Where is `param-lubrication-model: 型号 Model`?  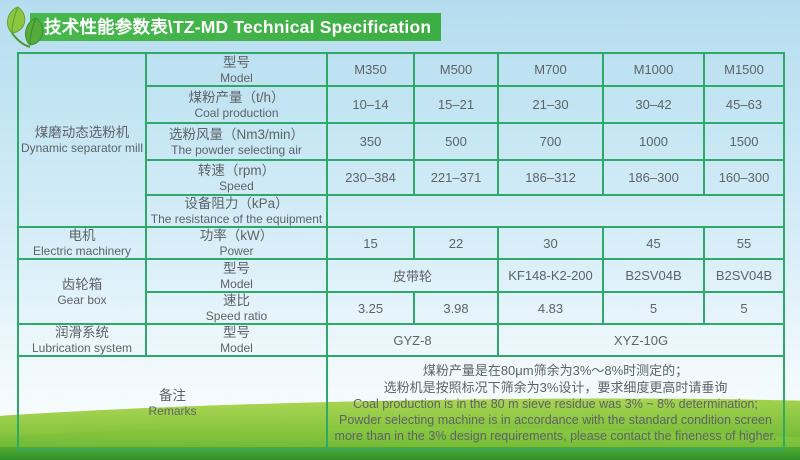
param-lubrication-model: 型号 Model is located at coordinates (236, 340).